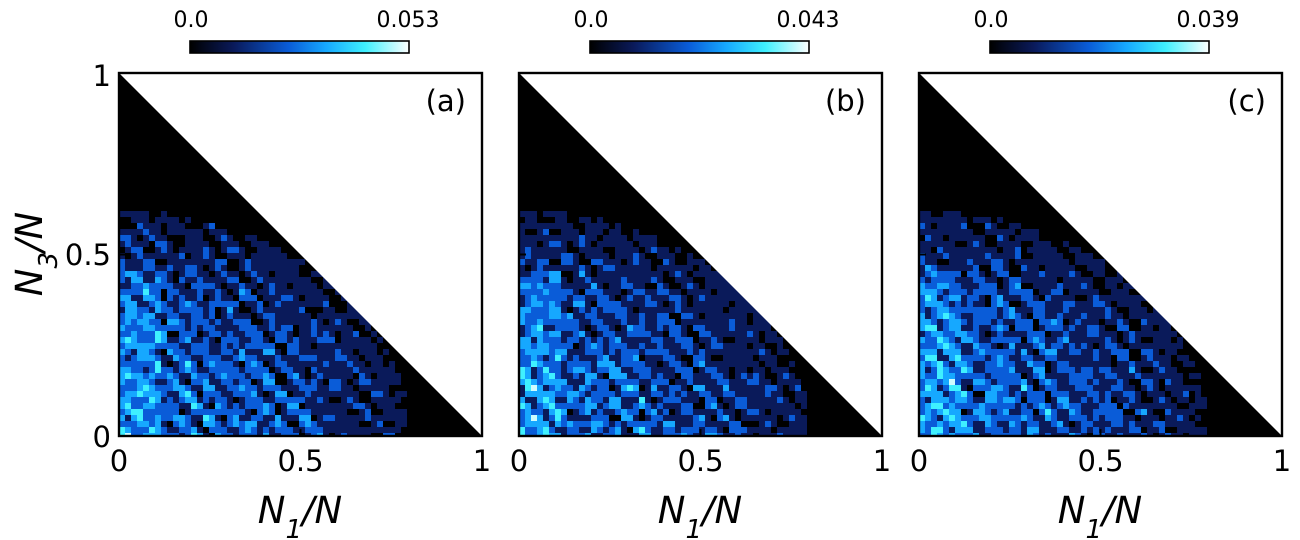 The width and height of the screenshot is (1300, 540). I want to click on x-tick-label-c-05: 0.5, so click(1100, 461).